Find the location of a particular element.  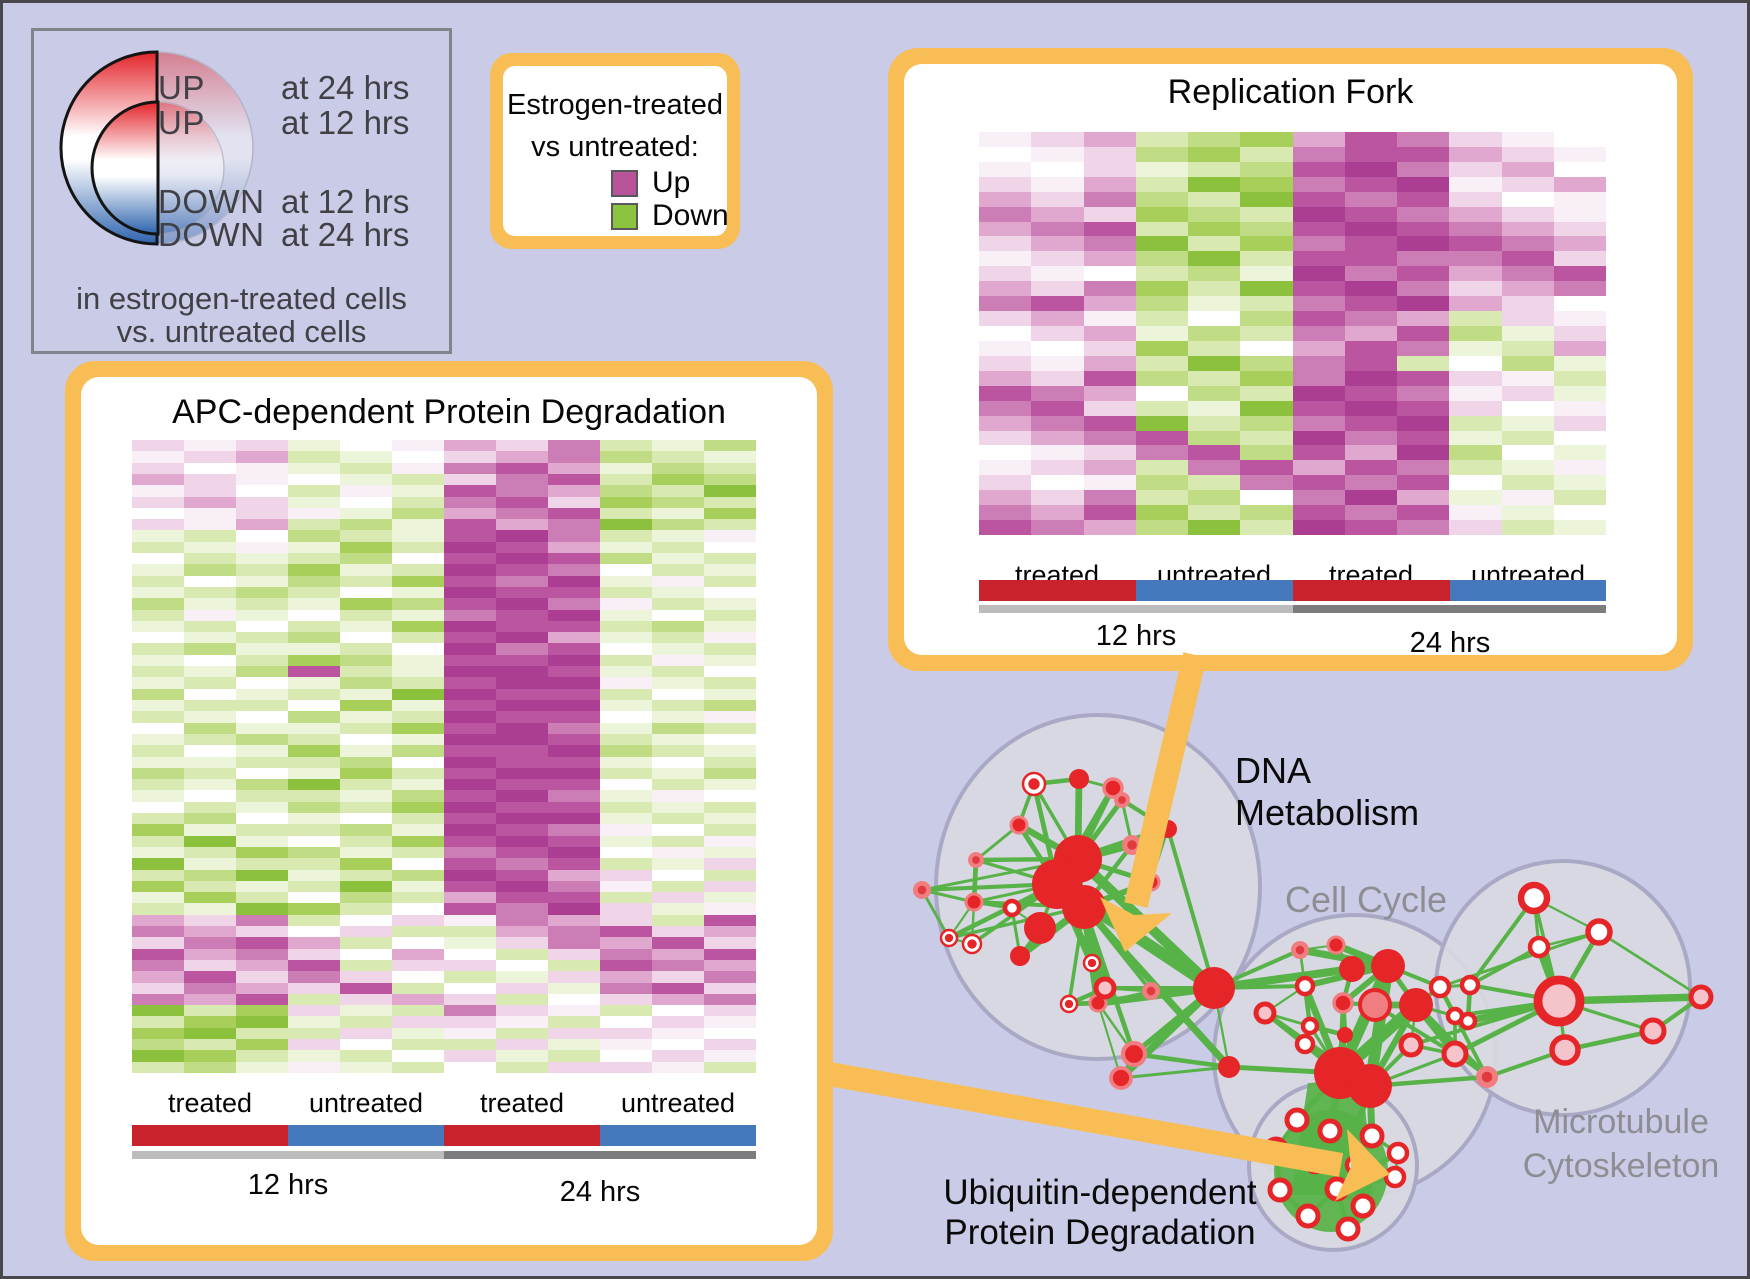

replication-fork-title: Replication Fork is located at coordinates (1290, 92).